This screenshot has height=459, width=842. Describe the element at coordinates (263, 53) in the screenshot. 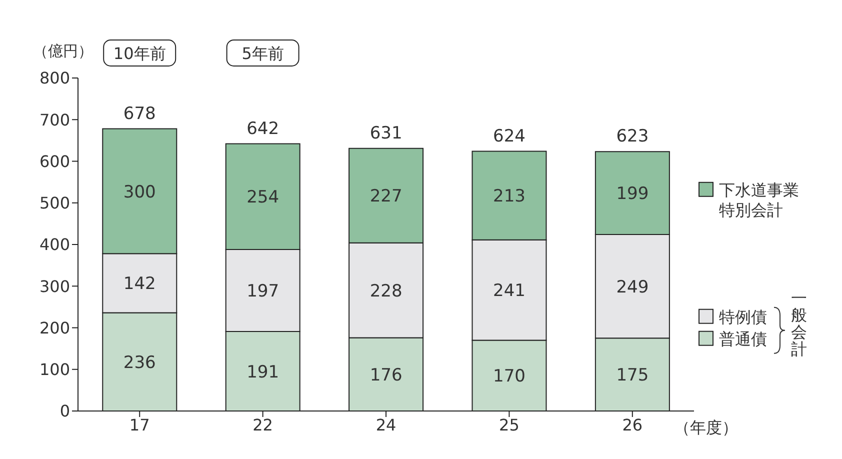

I see `text: 5年前` at that location.